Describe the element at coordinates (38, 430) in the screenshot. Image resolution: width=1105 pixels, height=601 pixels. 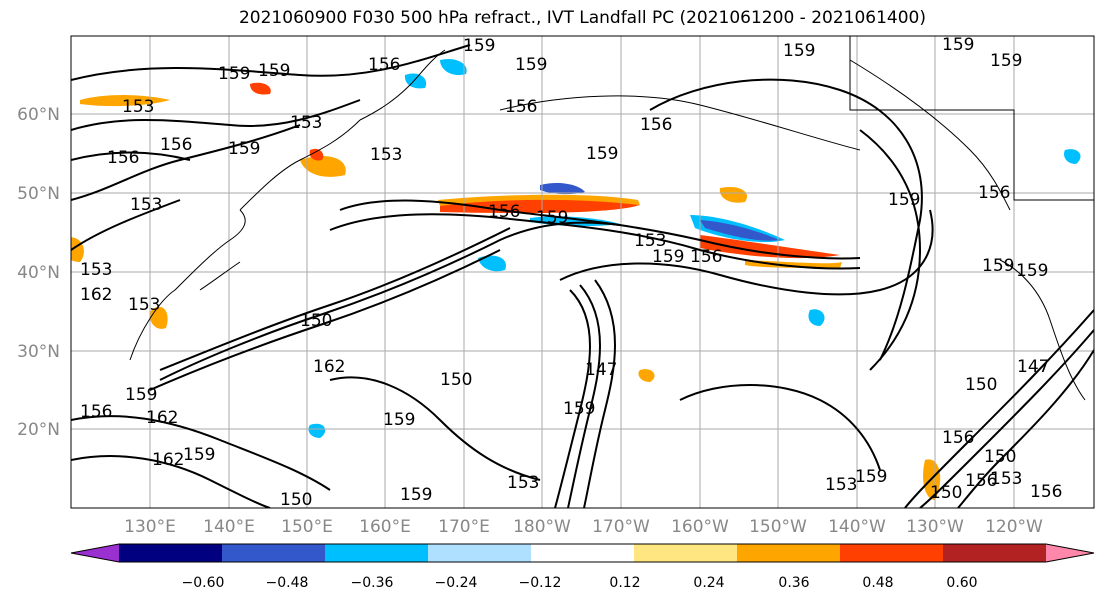
I see `lat-label: 20°N` at that location.